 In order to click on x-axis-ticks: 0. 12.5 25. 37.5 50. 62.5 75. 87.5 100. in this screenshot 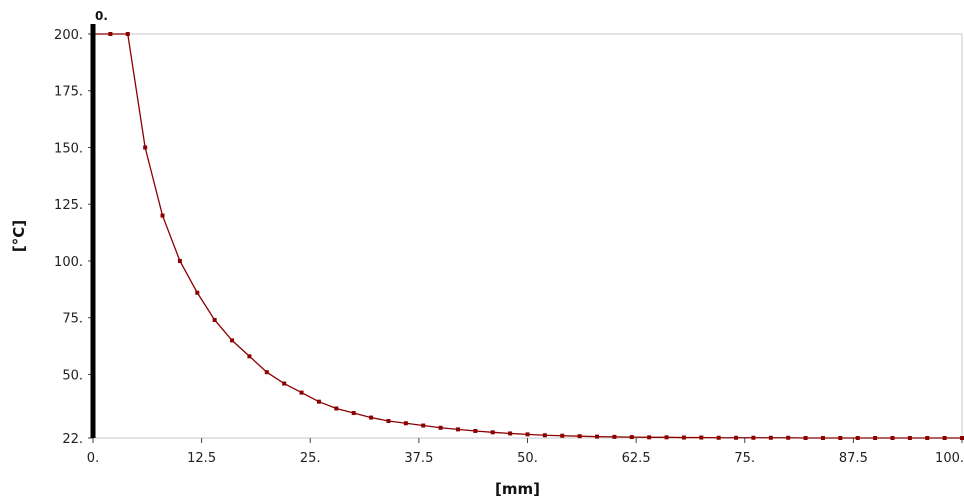, I will do `click(525, 452)`.